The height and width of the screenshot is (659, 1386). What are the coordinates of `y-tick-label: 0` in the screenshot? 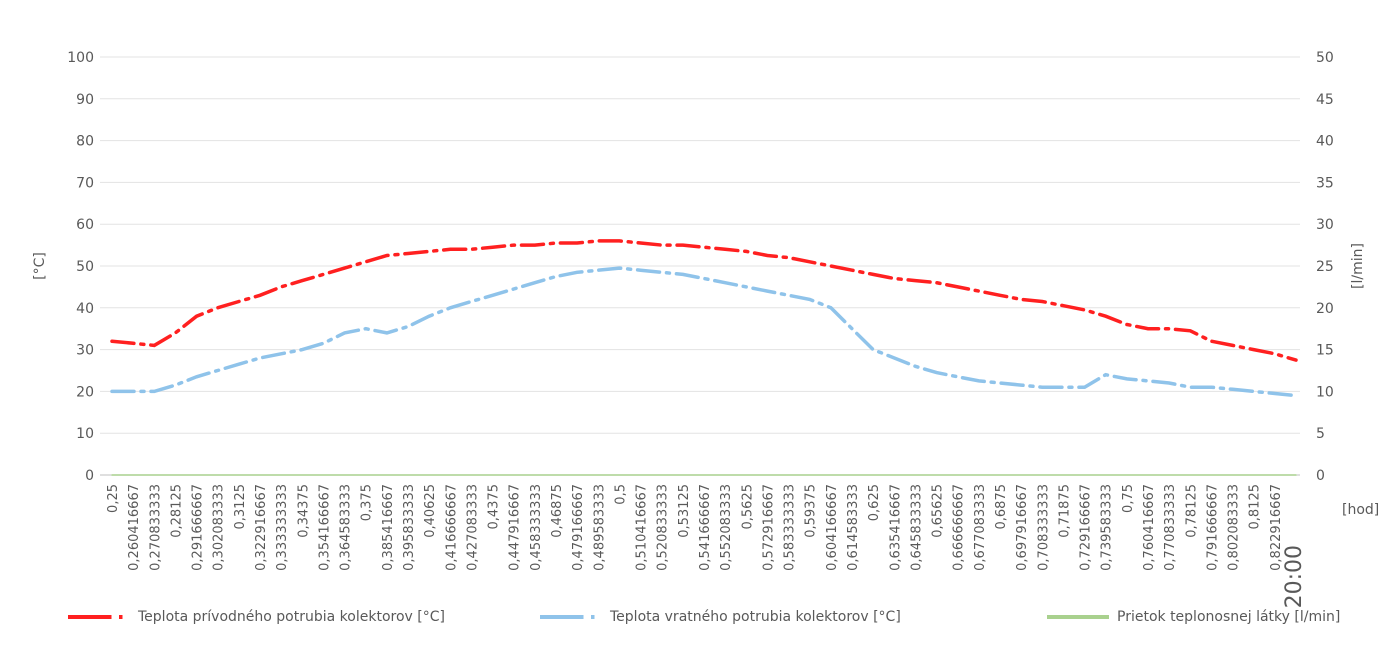 It's located at (89, 476).